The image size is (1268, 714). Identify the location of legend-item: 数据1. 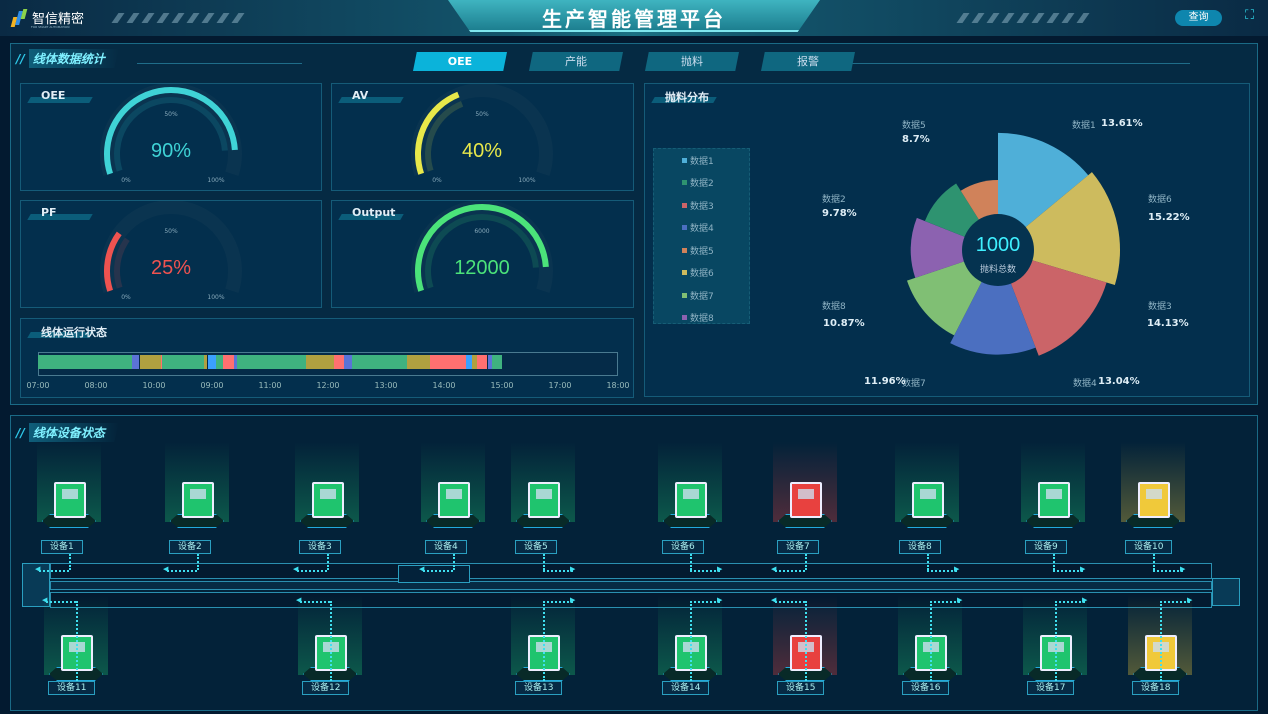
(701, 160).